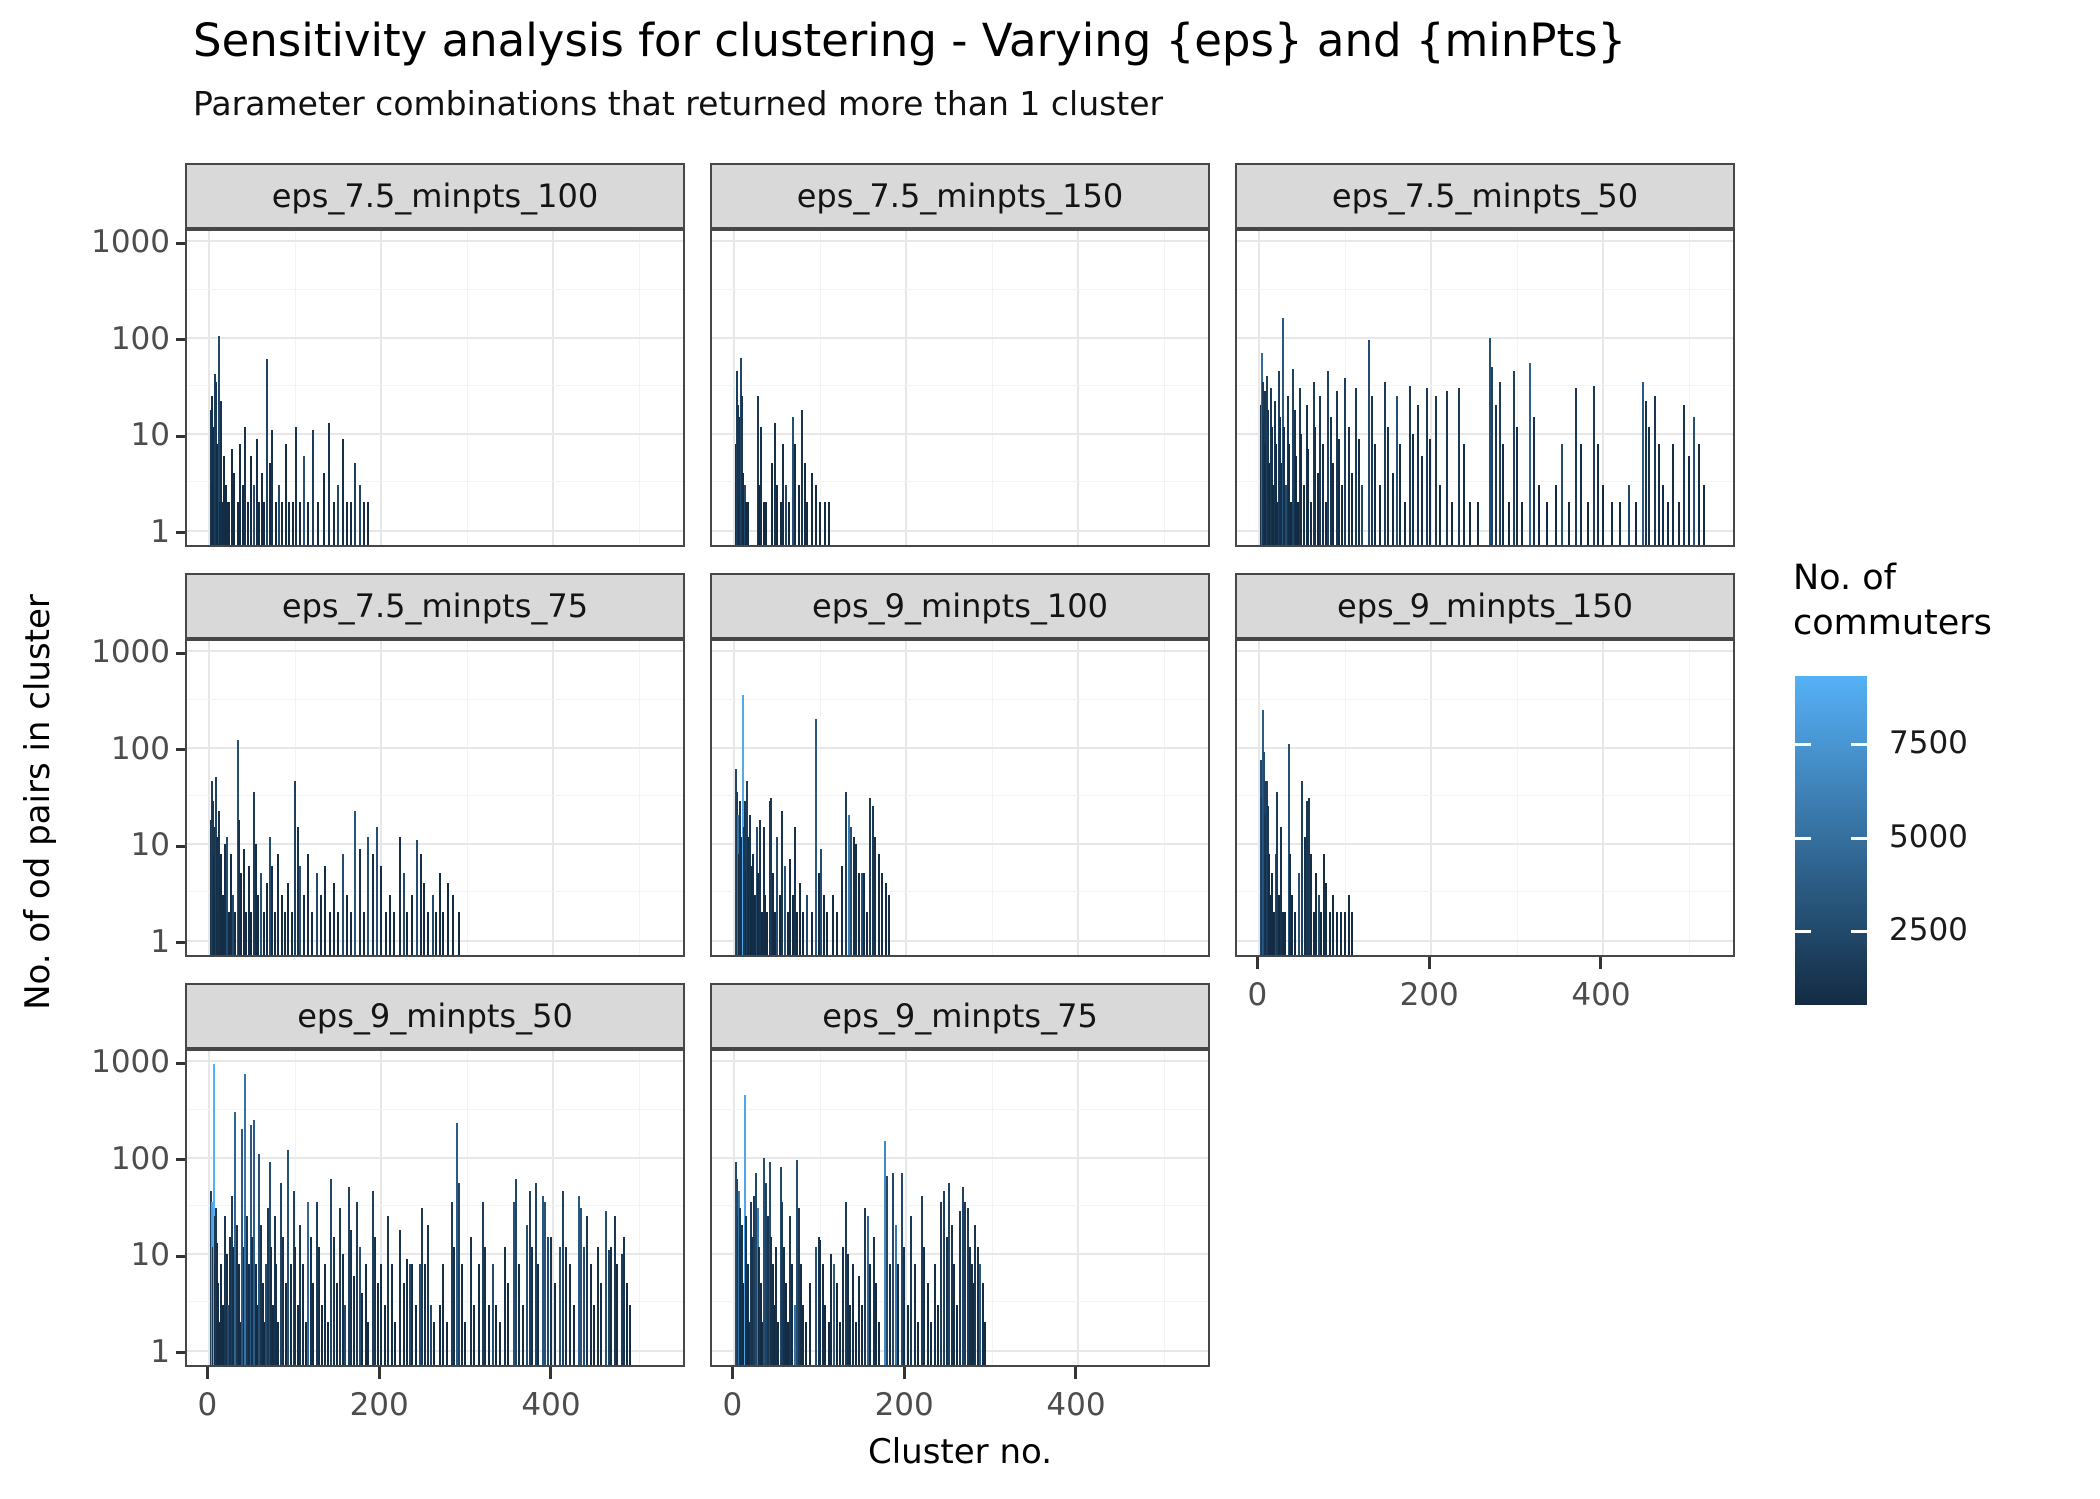  What do you see at coordinates (960, 196) in the screenshot?
I see `facet-strip-label: eps_7.5_minpts_150` at bounding box center [960, 196].